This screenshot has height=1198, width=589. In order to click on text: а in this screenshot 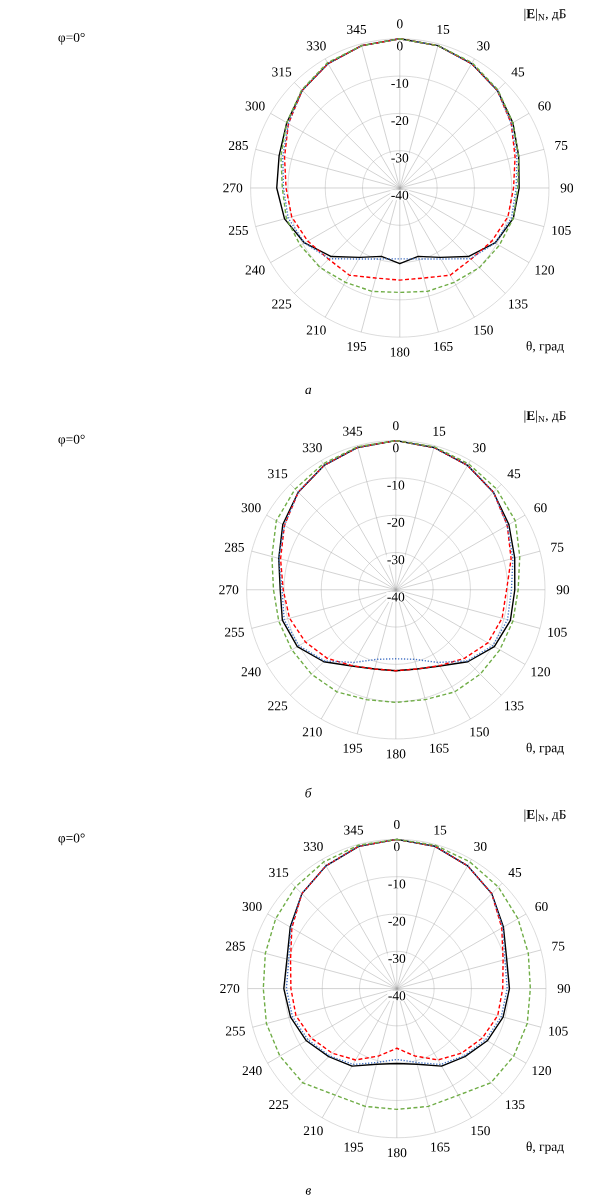, I will do `click(308, 391)`.